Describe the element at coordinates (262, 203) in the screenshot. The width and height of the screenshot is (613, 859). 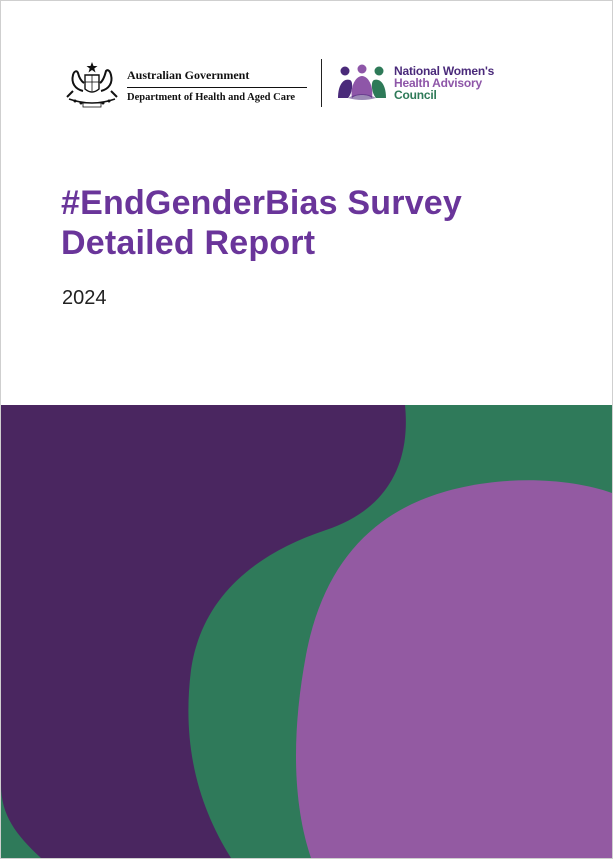
I see `report-title-line1: #EndGenderBias Survey` at that location.